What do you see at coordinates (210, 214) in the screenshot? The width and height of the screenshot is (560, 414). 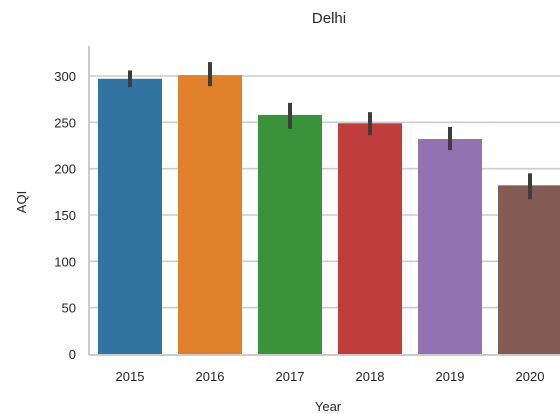 I see `bar-2016` at bounding box center [210, 214].